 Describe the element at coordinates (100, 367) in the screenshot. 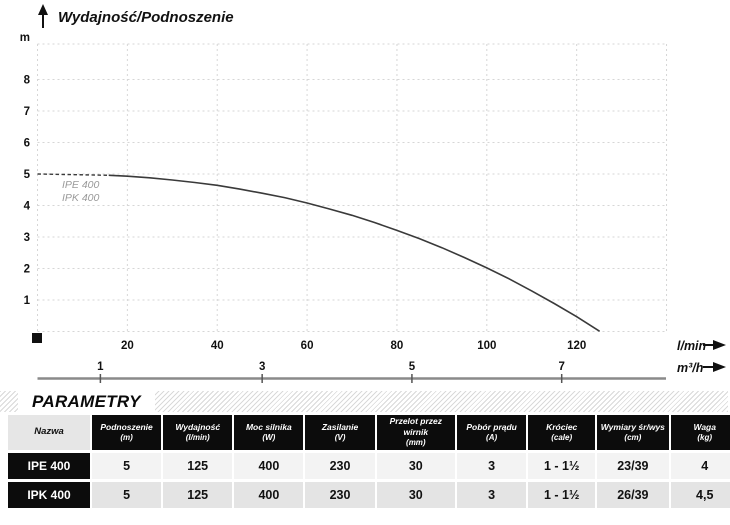

I see `x2-tick-label: 1` at that location.